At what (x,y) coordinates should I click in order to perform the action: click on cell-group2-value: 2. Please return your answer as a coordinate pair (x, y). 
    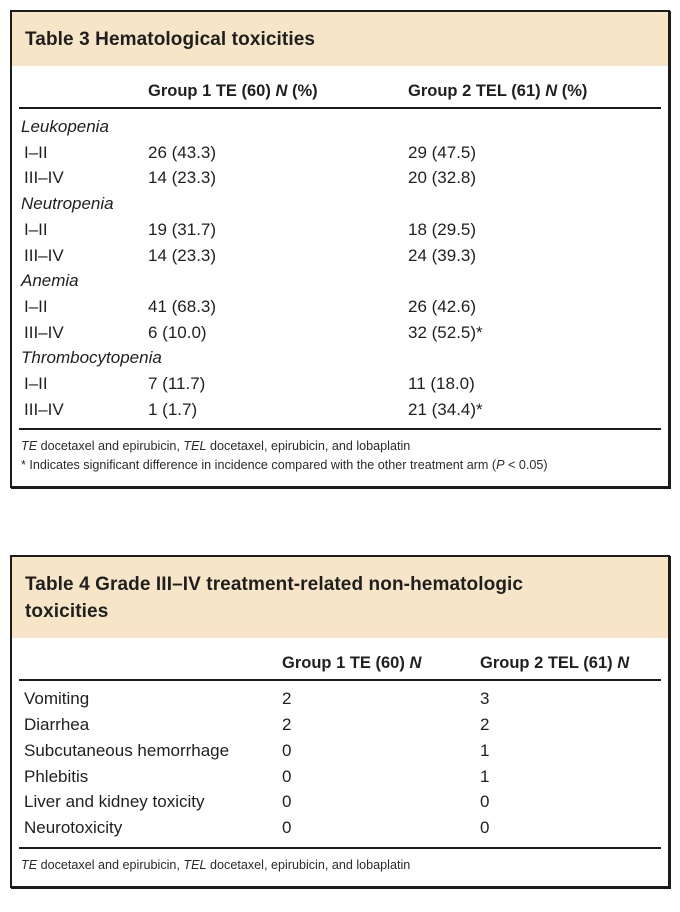
    Looking at the image, I should click on (485, 725).